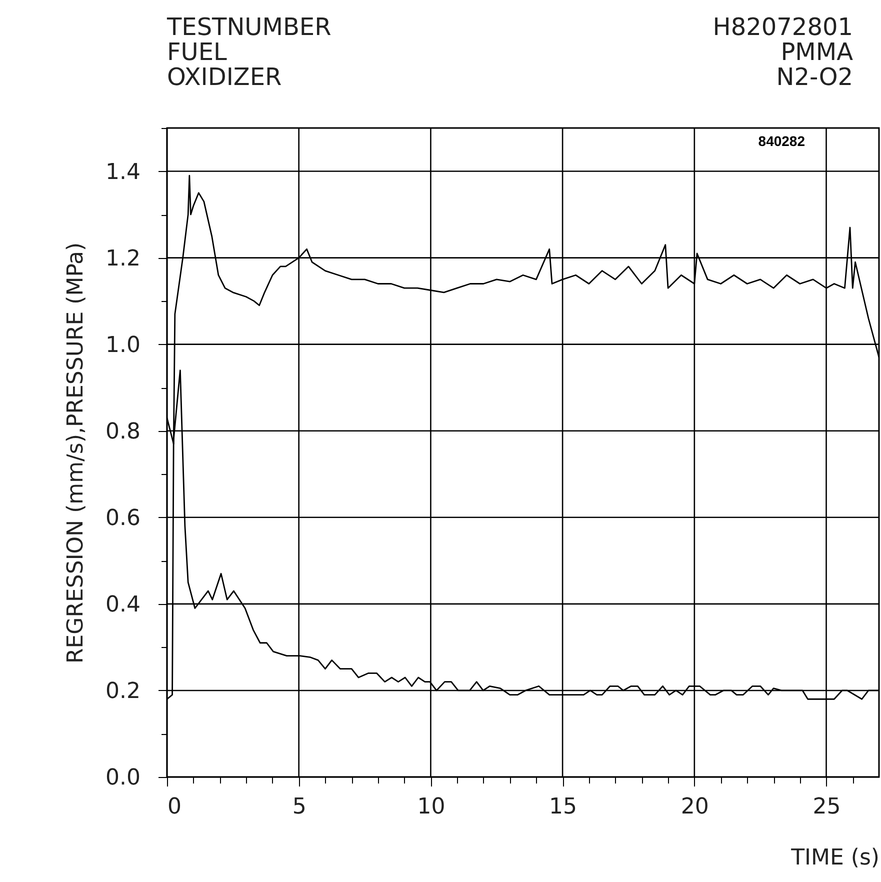 The image size is (881, 882). Describe the element at coordinates (563, 807) in the screenshot. I see `x-tick-label: 15` at that location.